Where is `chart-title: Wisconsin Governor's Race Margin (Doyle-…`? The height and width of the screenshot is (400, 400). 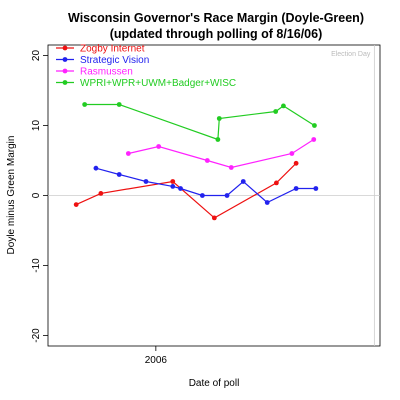
chart-title: Wisconsin Governor's Race Margin (Doyle-… is located at coordinates (216, 18).